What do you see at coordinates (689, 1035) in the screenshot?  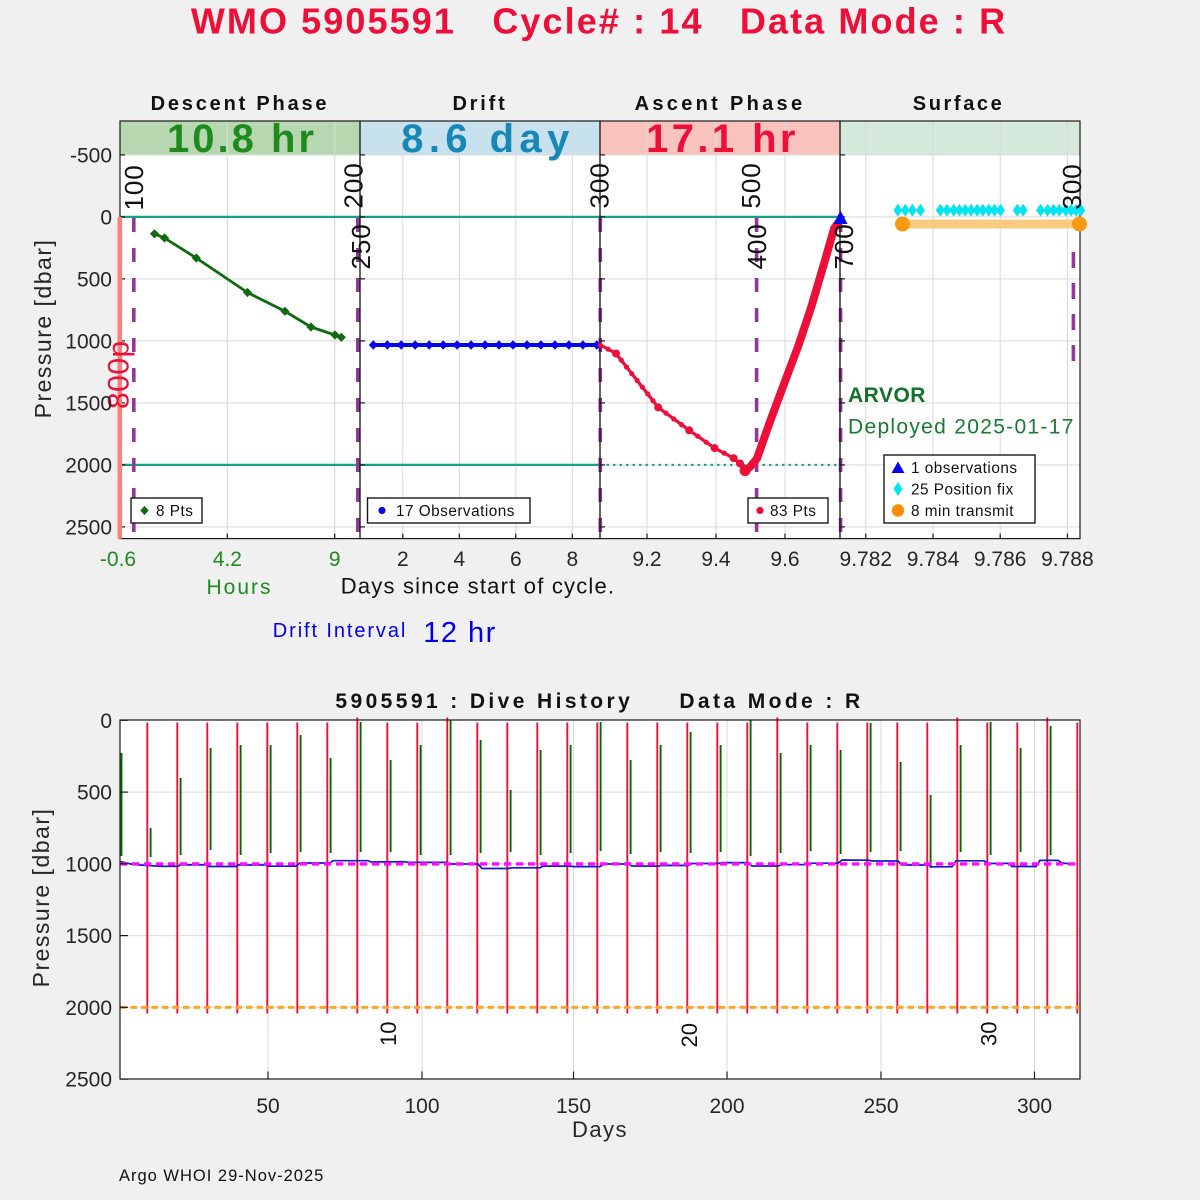 I see `svg-text: 20` at bounding box center [689, 1035].